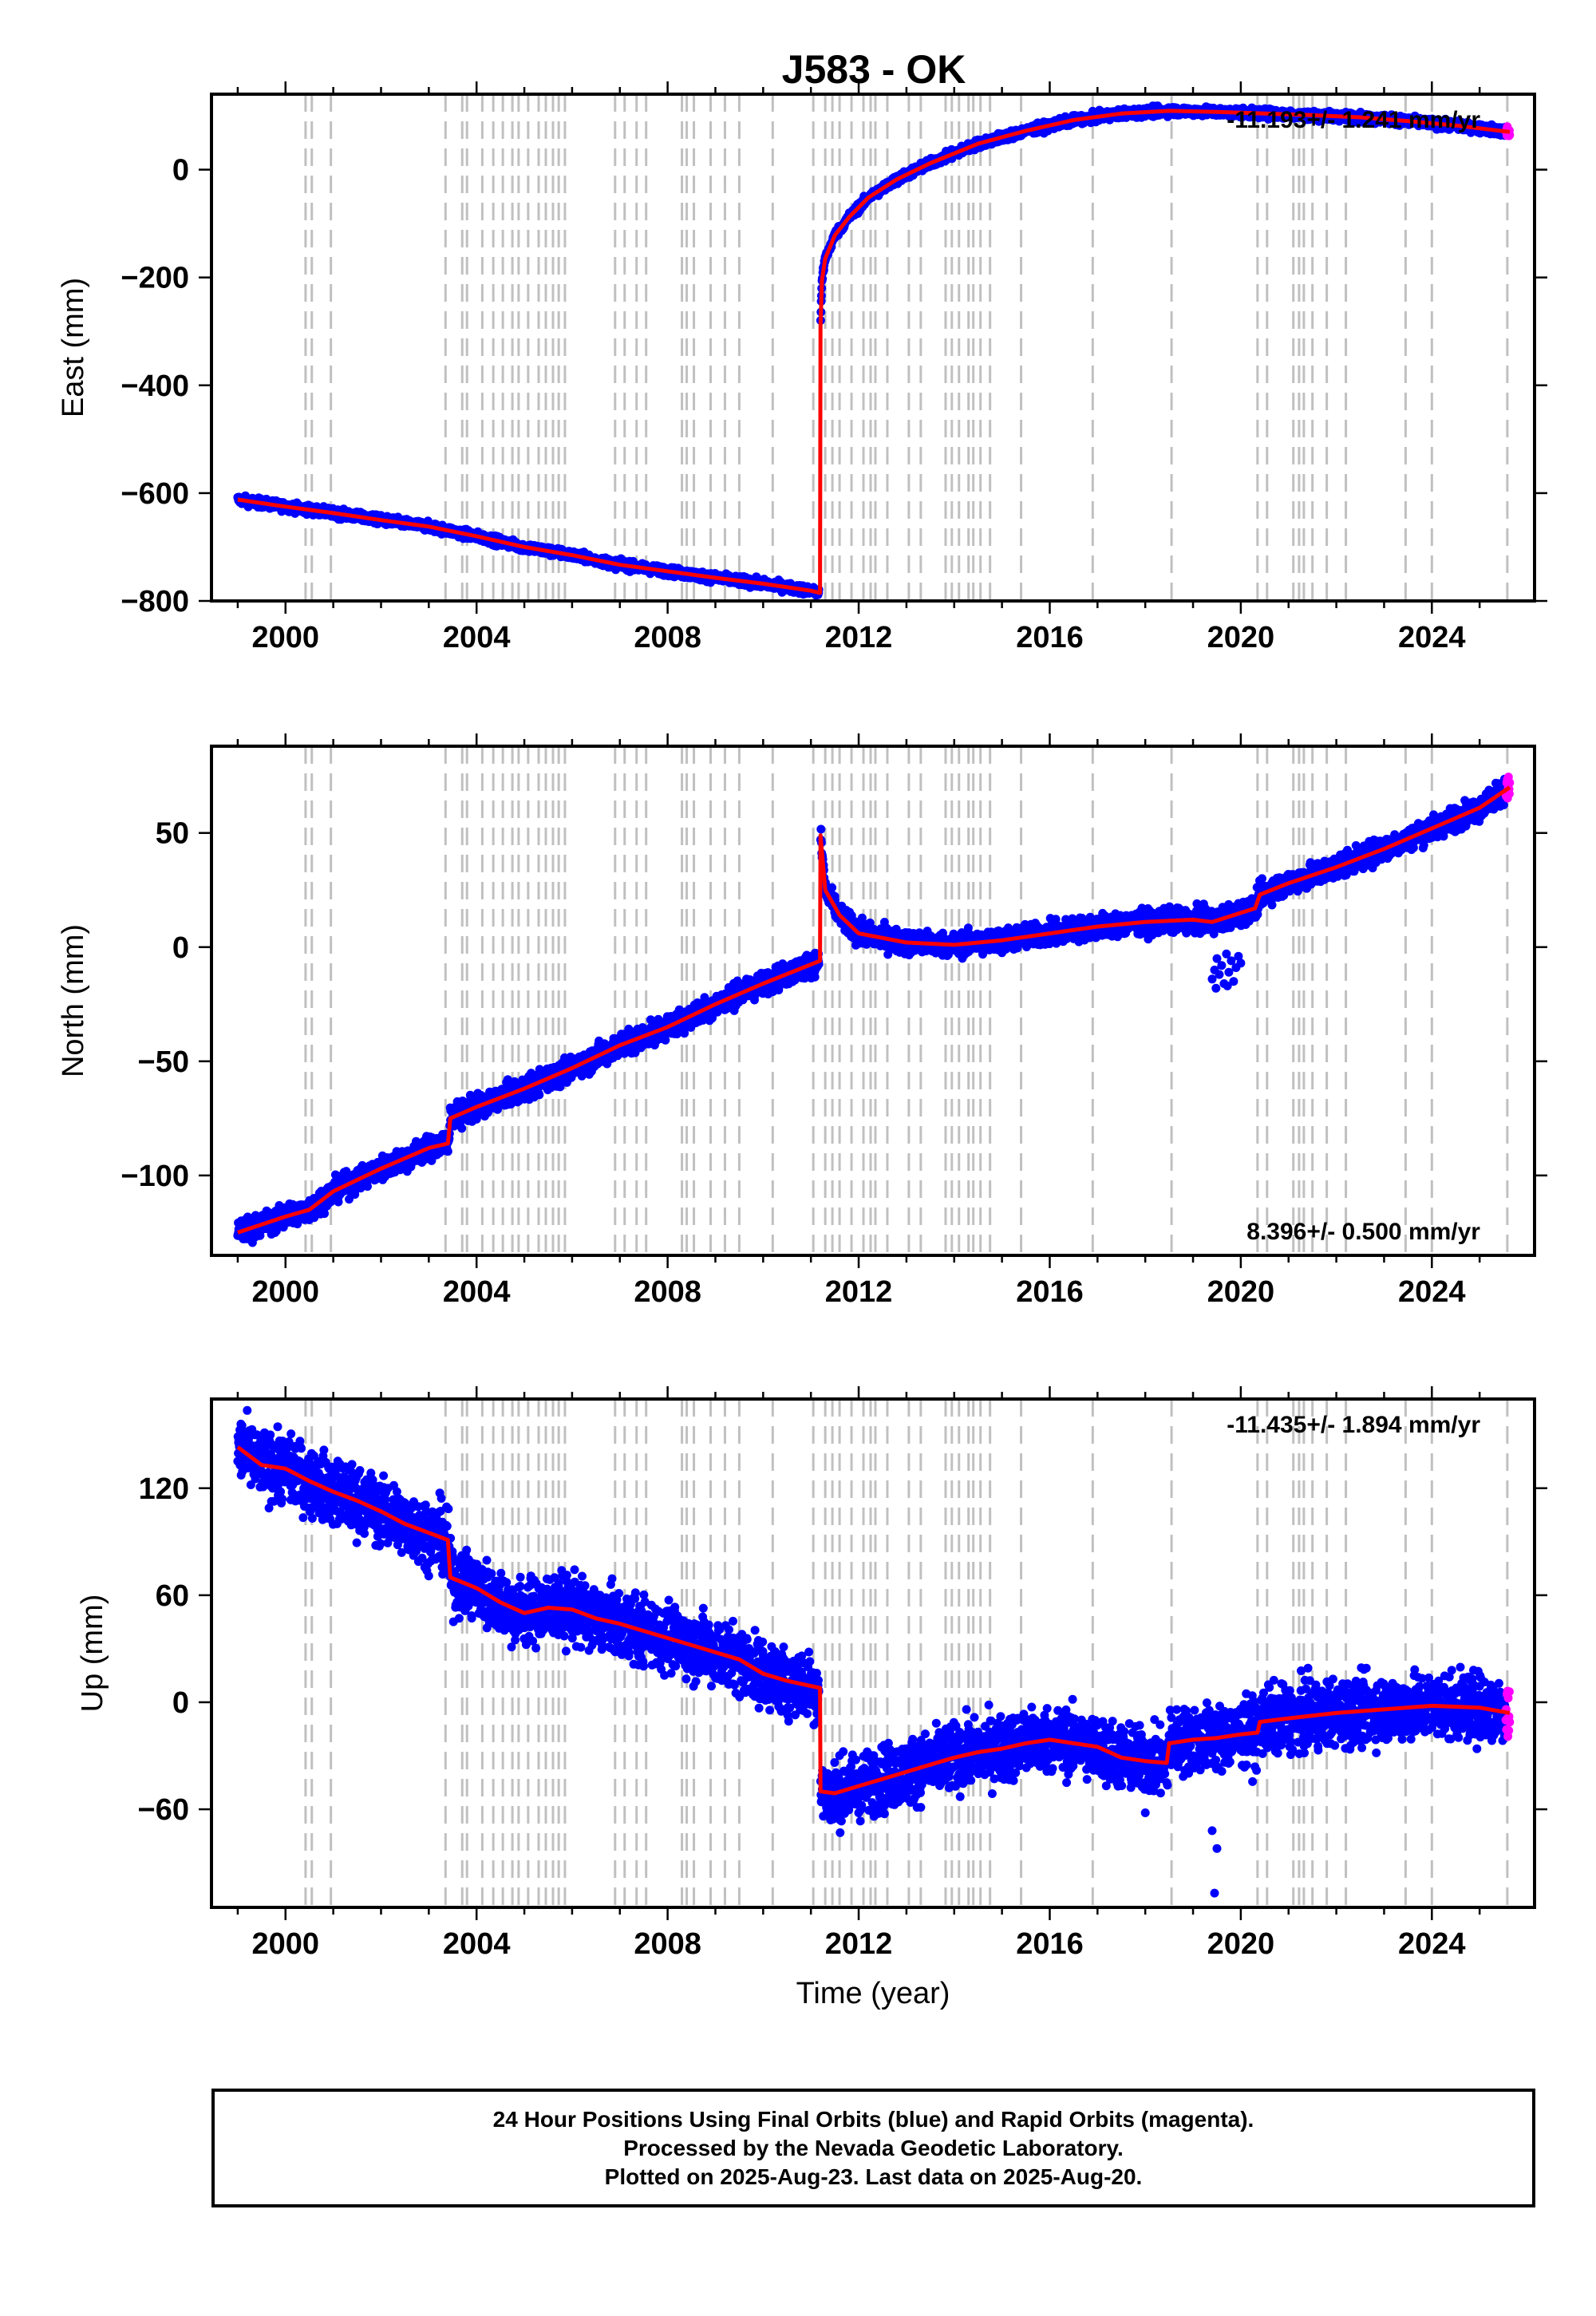 The width and height of the screenshot is (1596, 2316). What do you see at coordinates (154, 1176) in the screenshot?
I see `y-tick-label: −100` at bounding box center [154, 1176].